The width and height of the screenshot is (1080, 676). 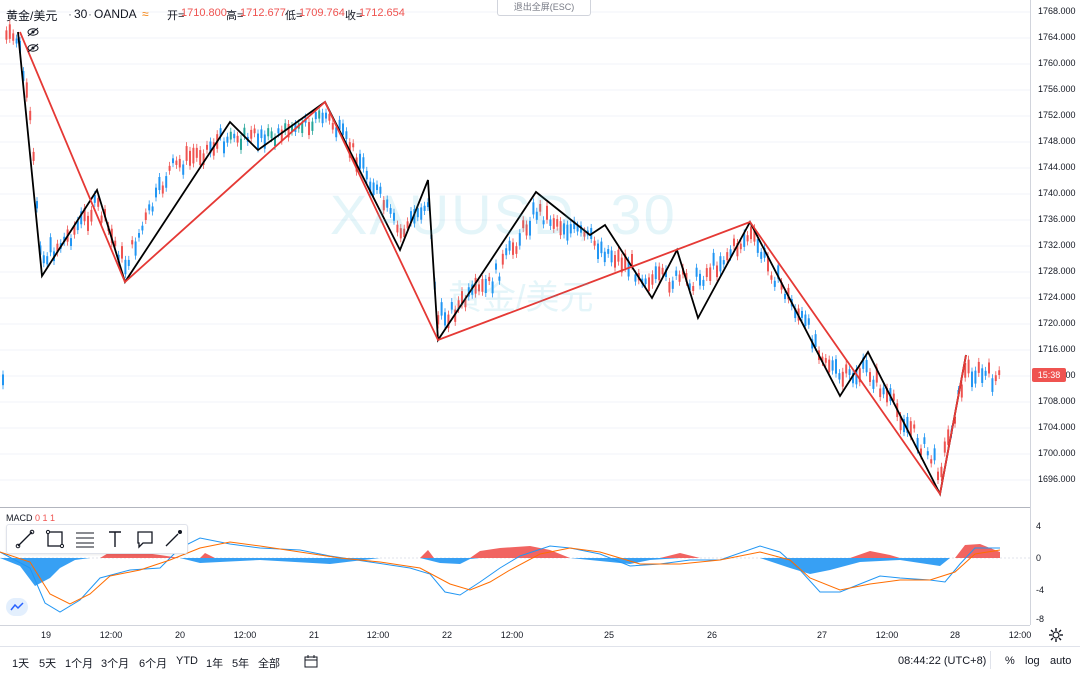 What do you see at coordinates (187, 661) in the screenshot?
I see `timeframe-button: YTD` at bounding box center [187, 661].